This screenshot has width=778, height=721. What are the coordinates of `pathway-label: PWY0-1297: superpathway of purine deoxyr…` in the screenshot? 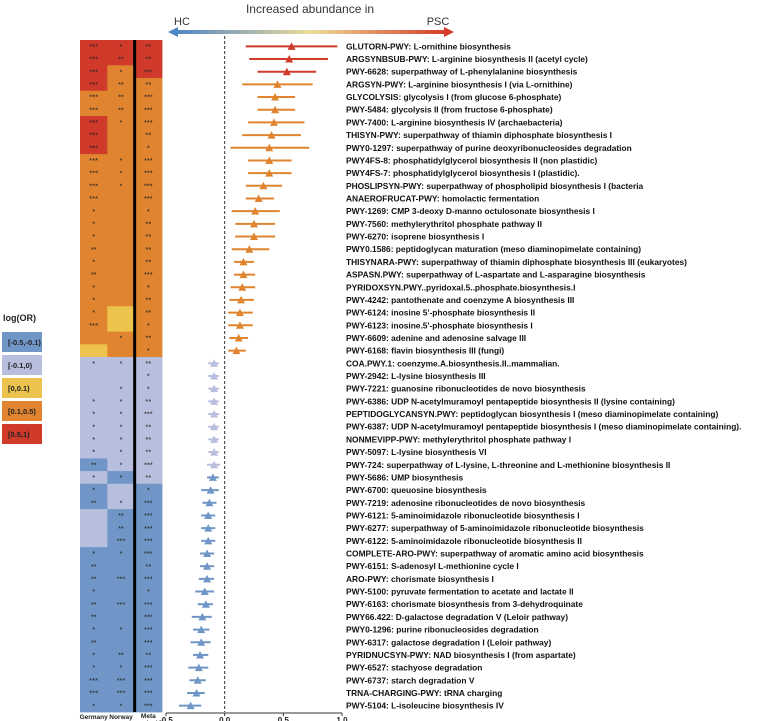 It's located at (489, 148).